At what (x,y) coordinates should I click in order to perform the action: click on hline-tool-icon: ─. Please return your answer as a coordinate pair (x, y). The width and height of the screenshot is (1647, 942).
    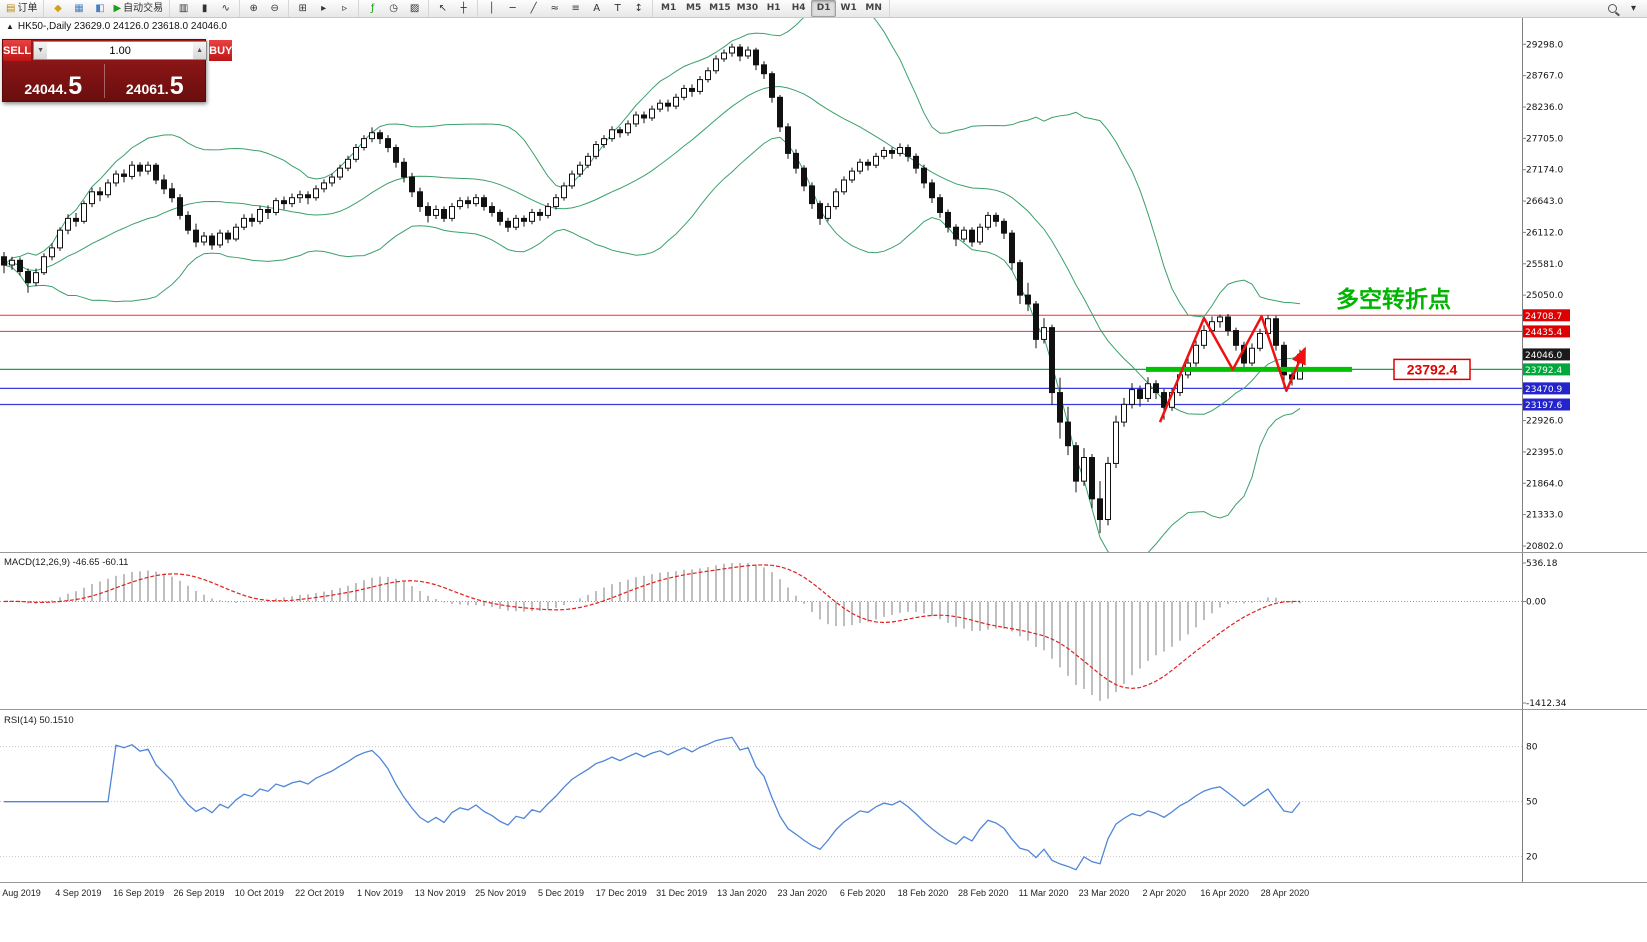
    Looking at the image, I should click on (512, 8).